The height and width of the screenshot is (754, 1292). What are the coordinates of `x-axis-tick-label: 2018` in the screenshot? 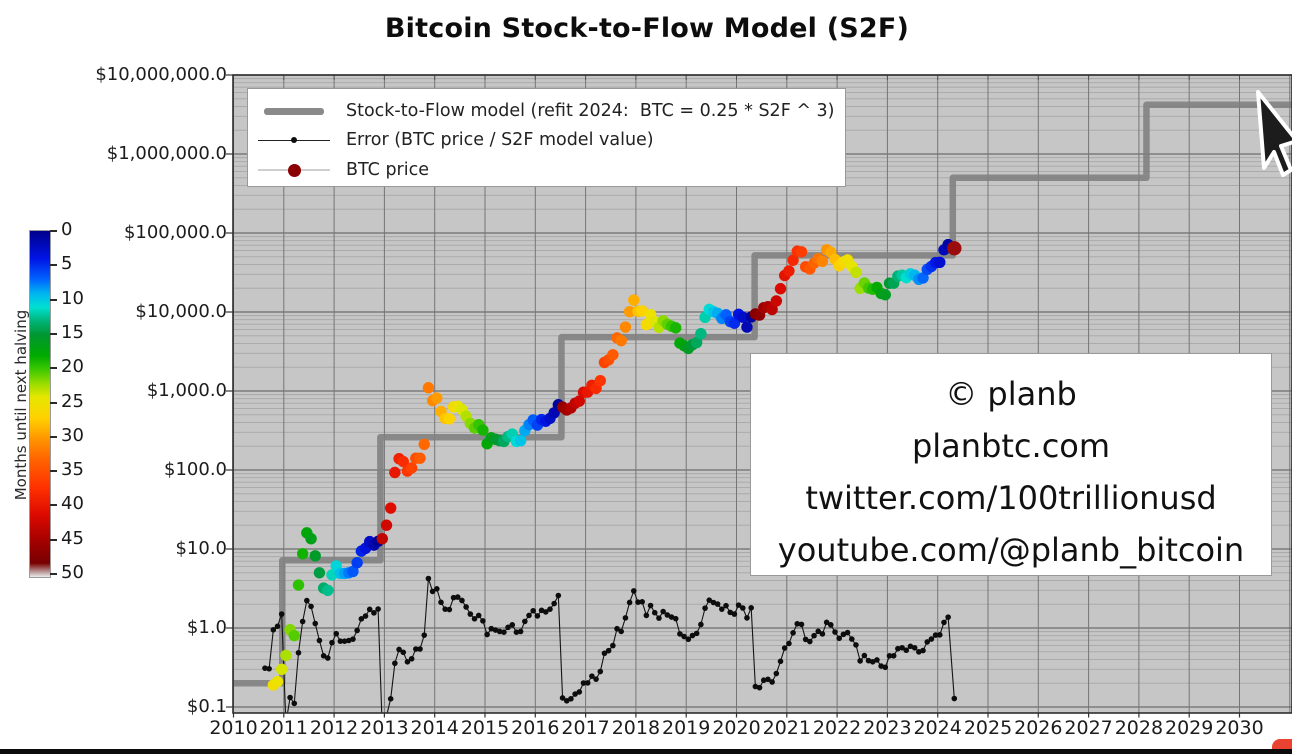 It's located at (636, 728).